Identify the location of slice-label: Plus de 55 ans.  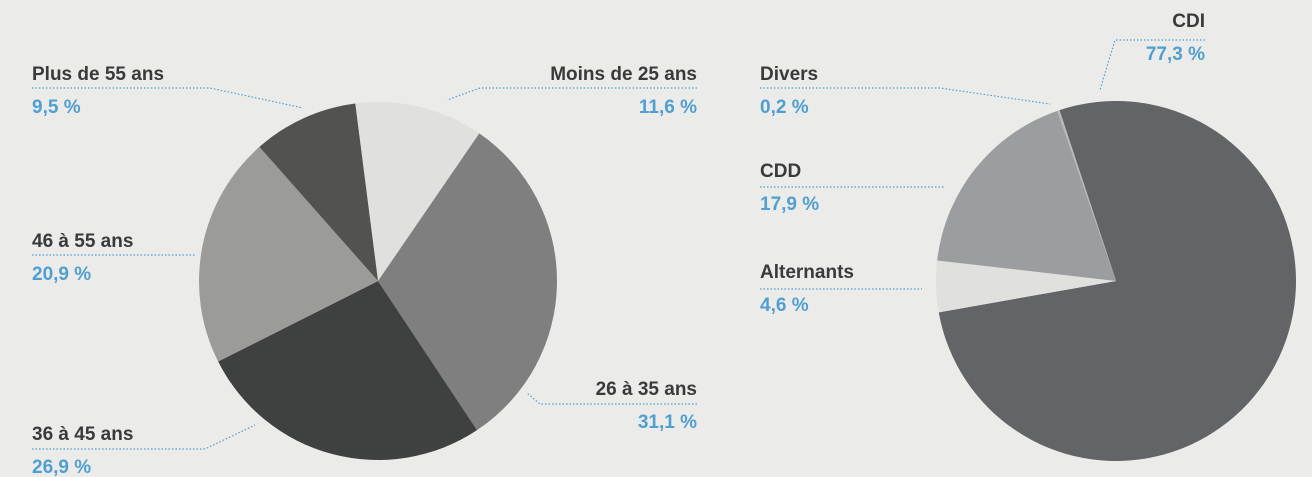
(98, 74).